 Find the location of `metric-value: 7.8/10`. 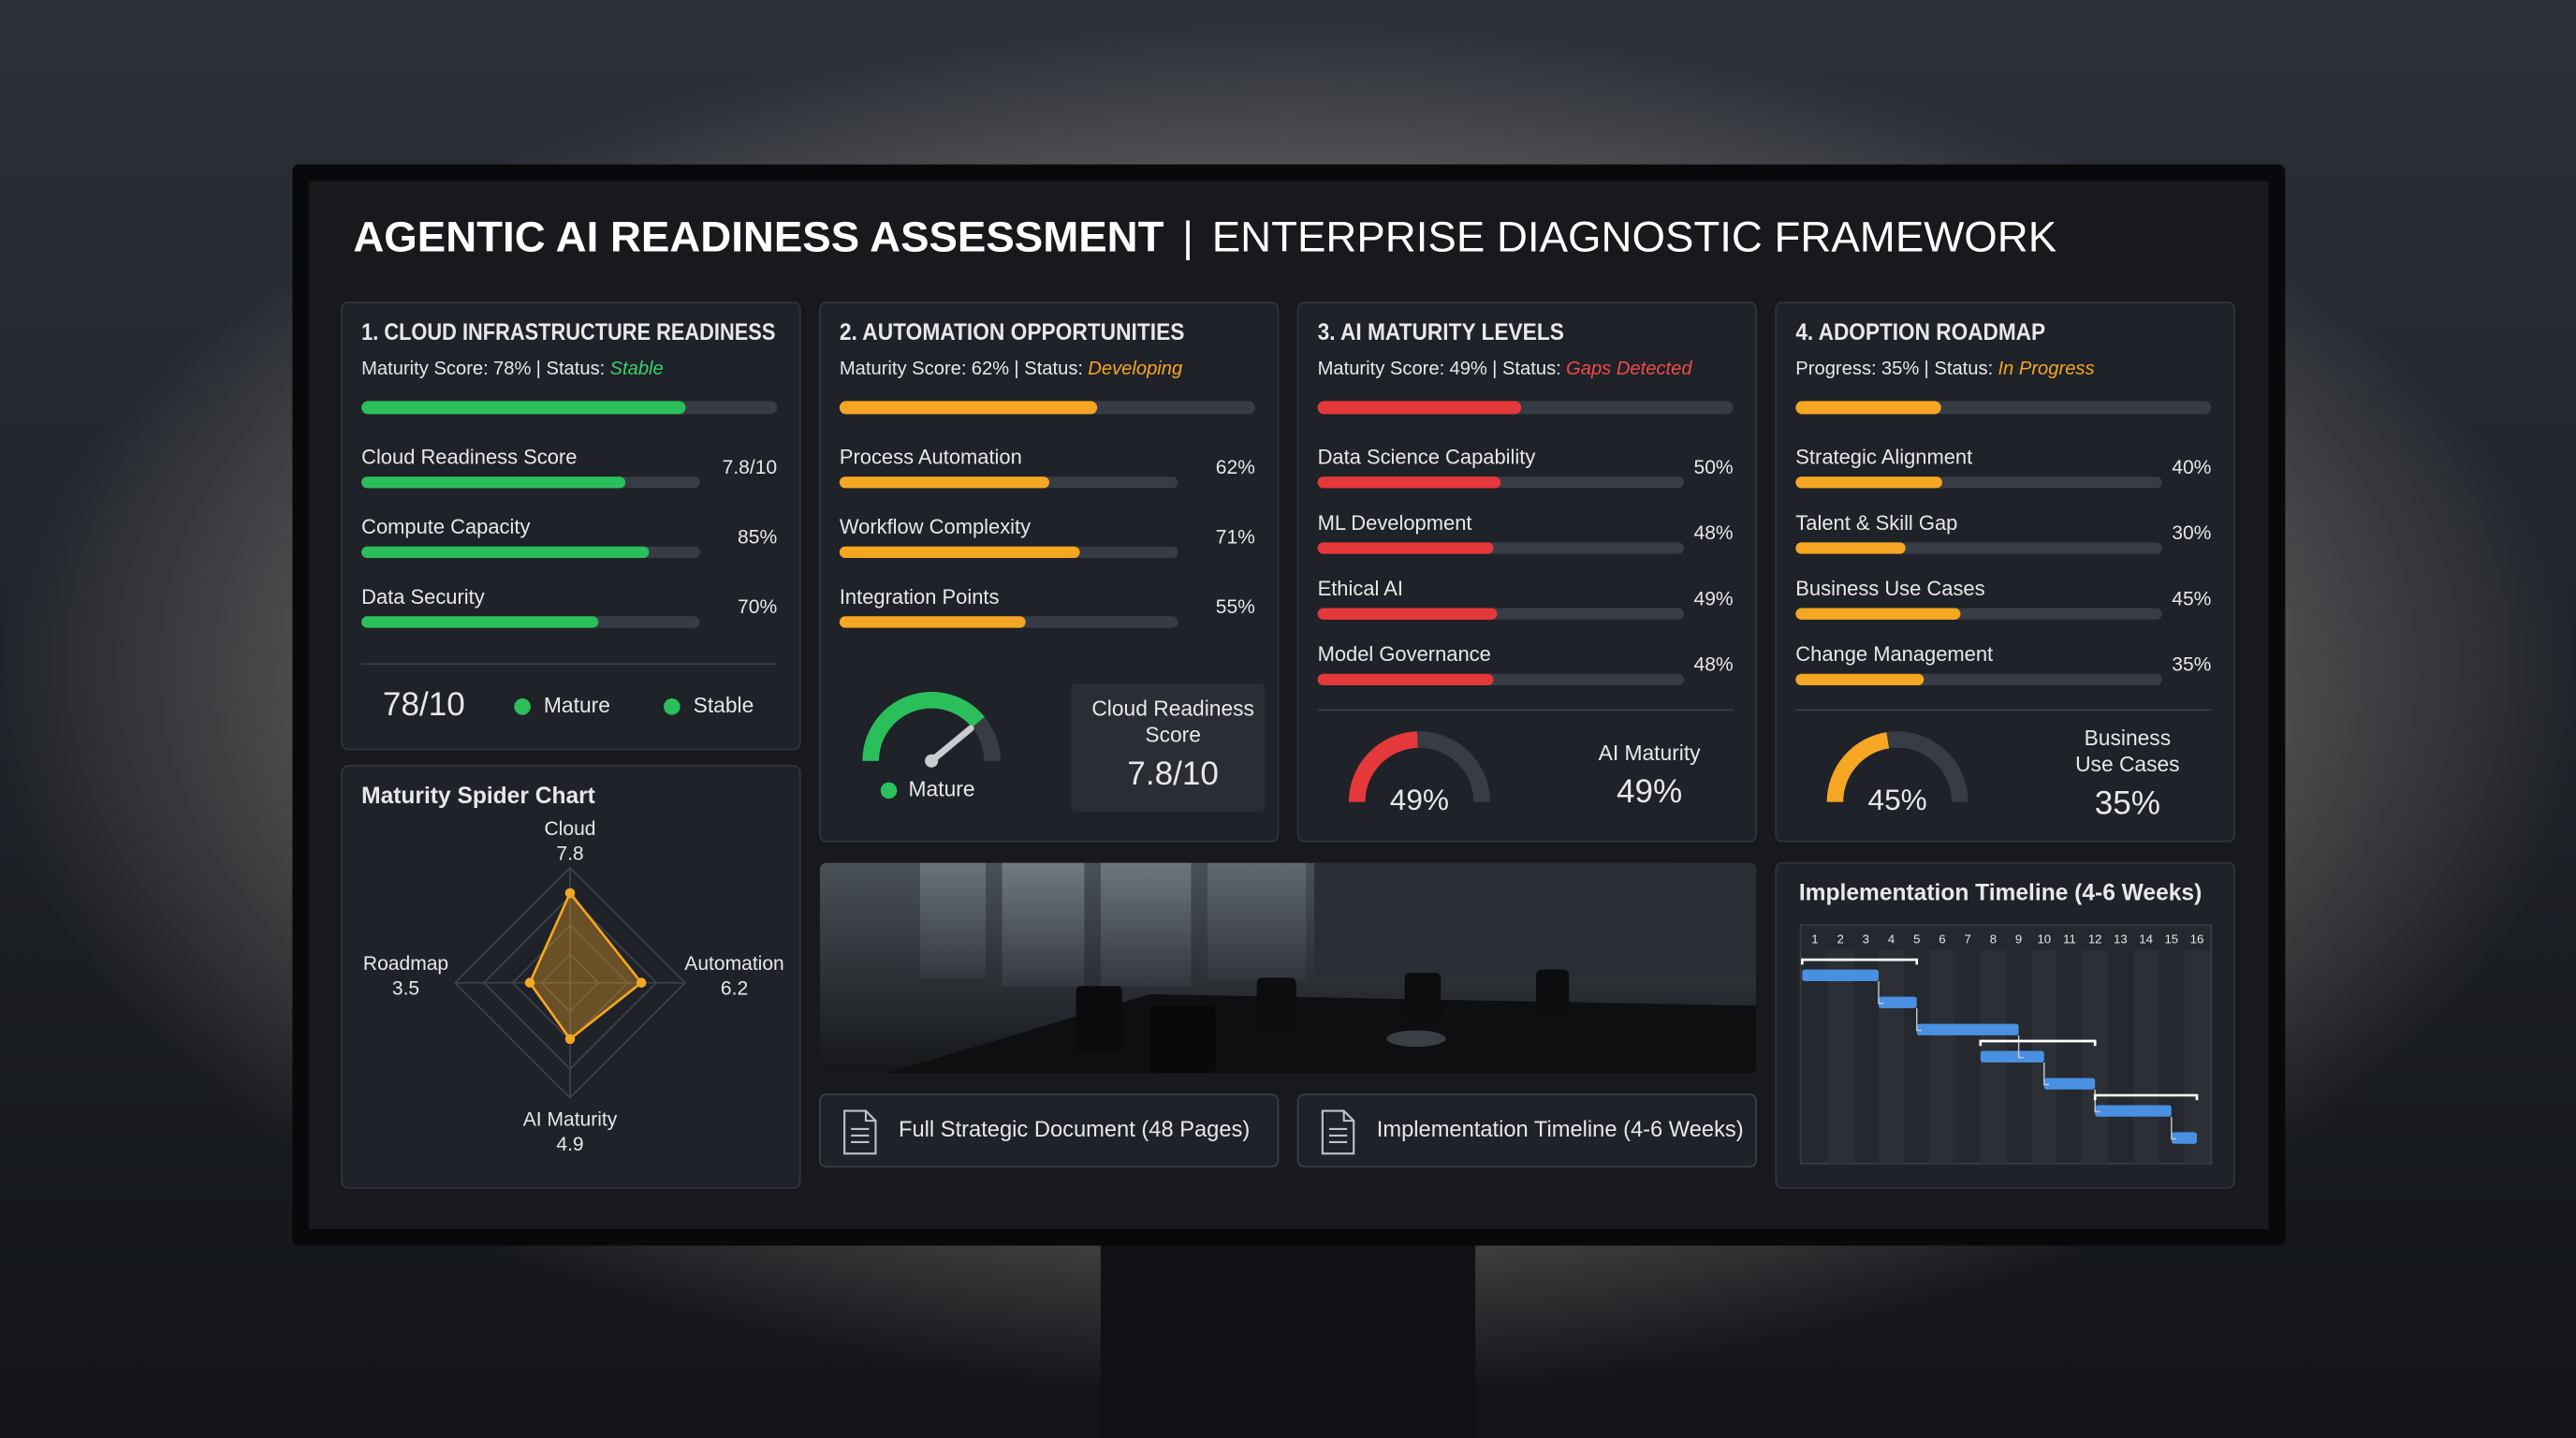

metric-value: 7.8/10 is located at coordinates (750, 467).